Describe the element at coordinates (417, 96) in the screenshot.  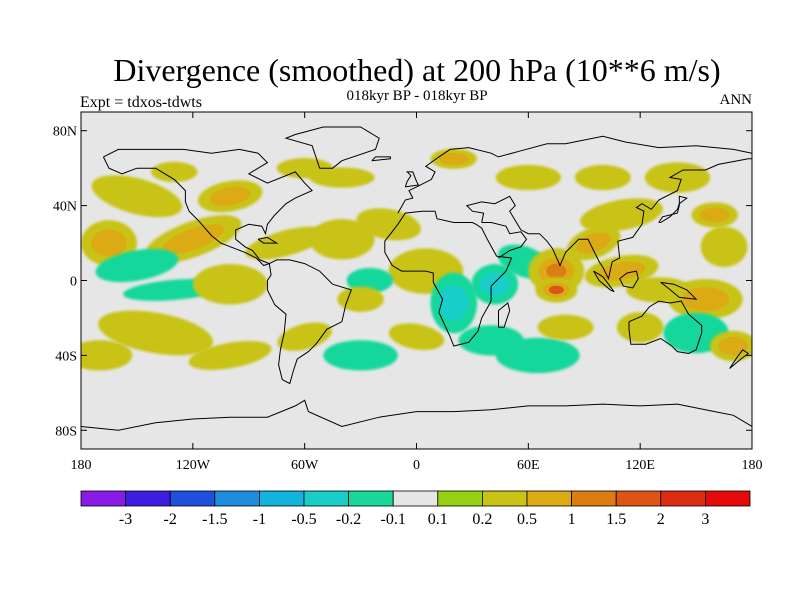
I see `chart-subtitle: 018kyr BP - 018kyr BP` at that location.